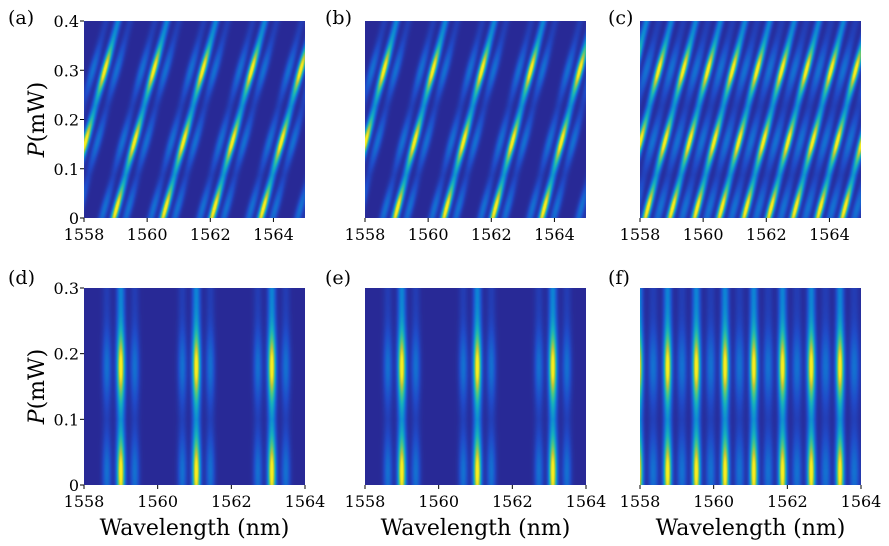  What do you see at coordinates (338, 278) in the screenshot?
I see `panel-label-e: (e)` at bounding box center [338, 278].